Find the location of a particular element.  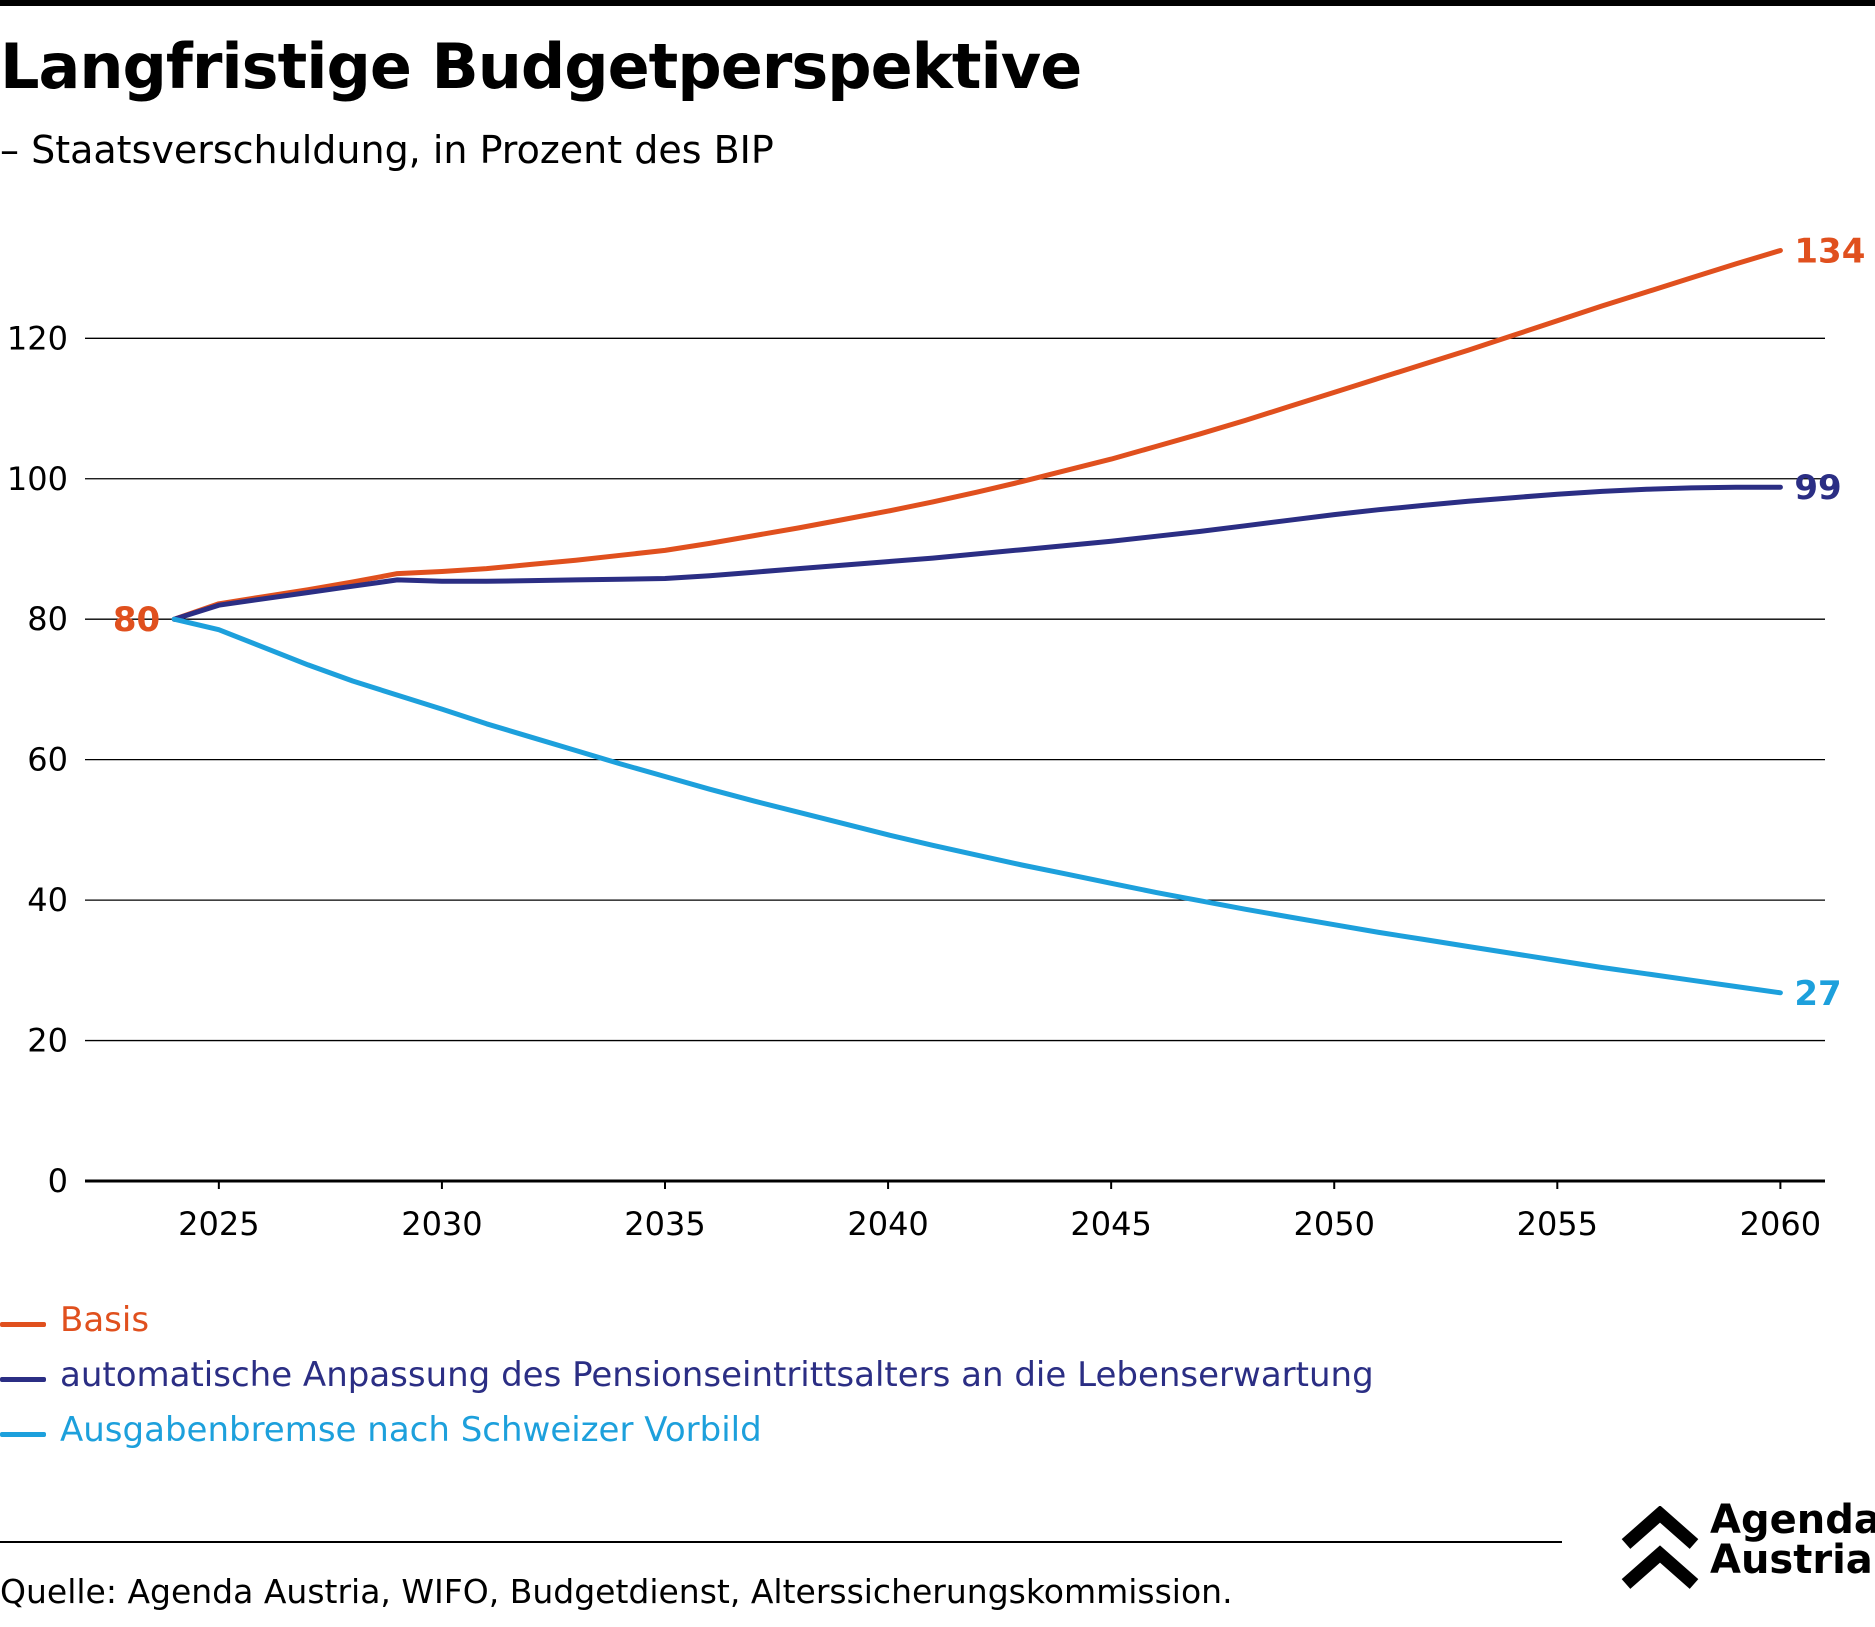

y-tick-label: 60 is located at coordinates (47, 760).